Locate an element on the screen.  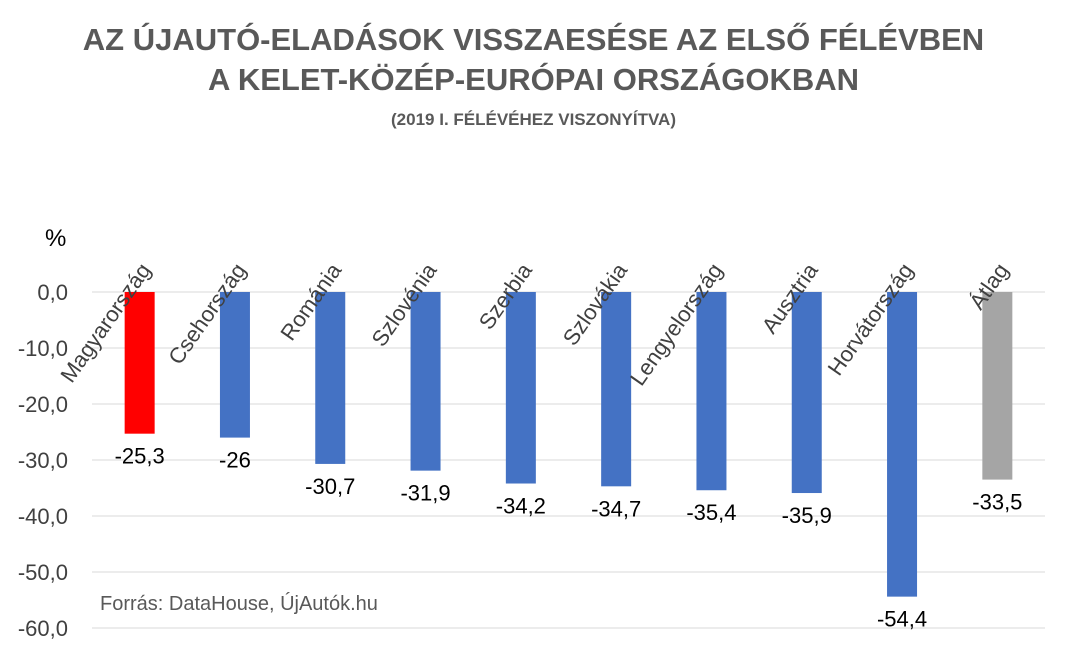
data-label: -25,3 is located at coordinates (140, 456).